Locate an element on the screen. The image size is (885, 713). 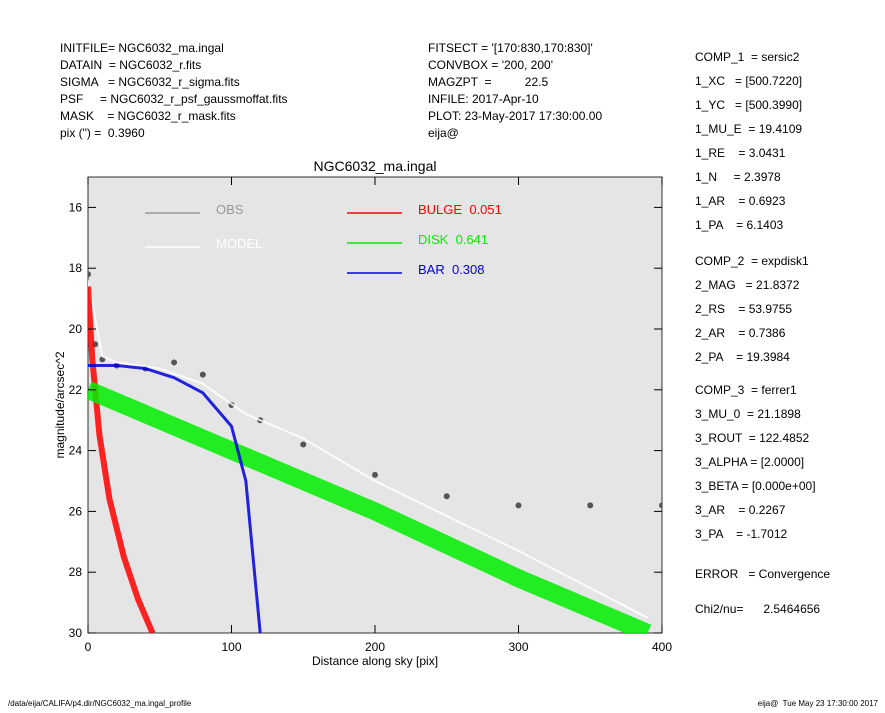
header-middle-line: eija@ is located at coordinates (443, 133).